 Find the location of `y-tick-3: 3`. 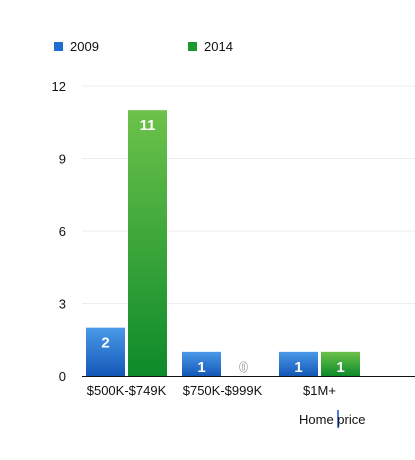

y-tick-3: 3 is located at coordinates (62, 304).